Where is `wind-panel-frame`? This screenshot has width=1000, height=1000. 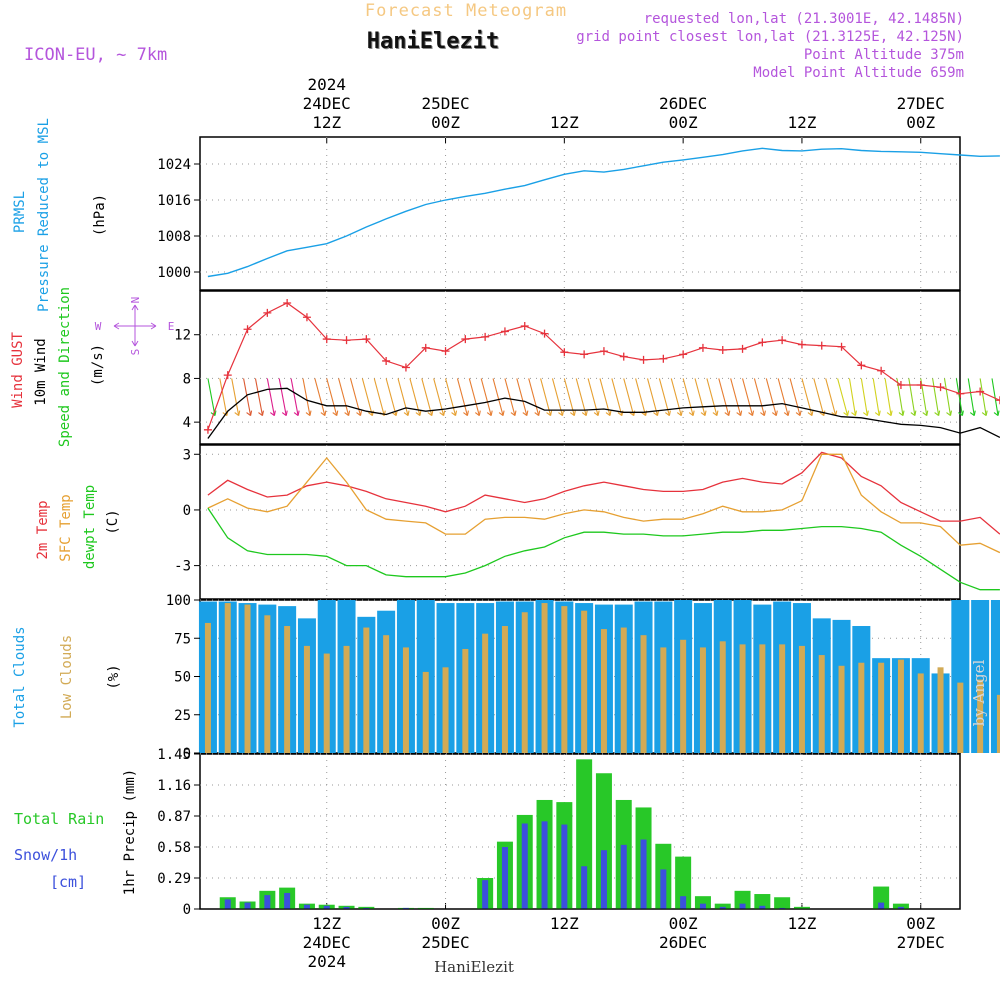 wind-panel-frame is located at coordinates (580, 367).